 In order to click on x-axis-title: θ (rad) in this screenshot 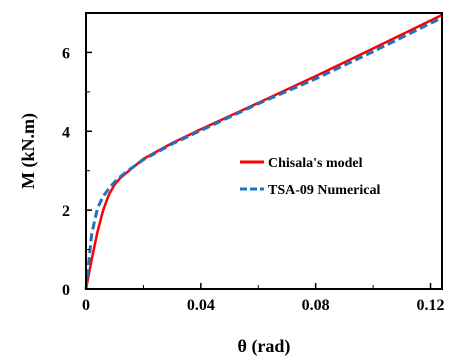, I will do `click(264, 346)`.